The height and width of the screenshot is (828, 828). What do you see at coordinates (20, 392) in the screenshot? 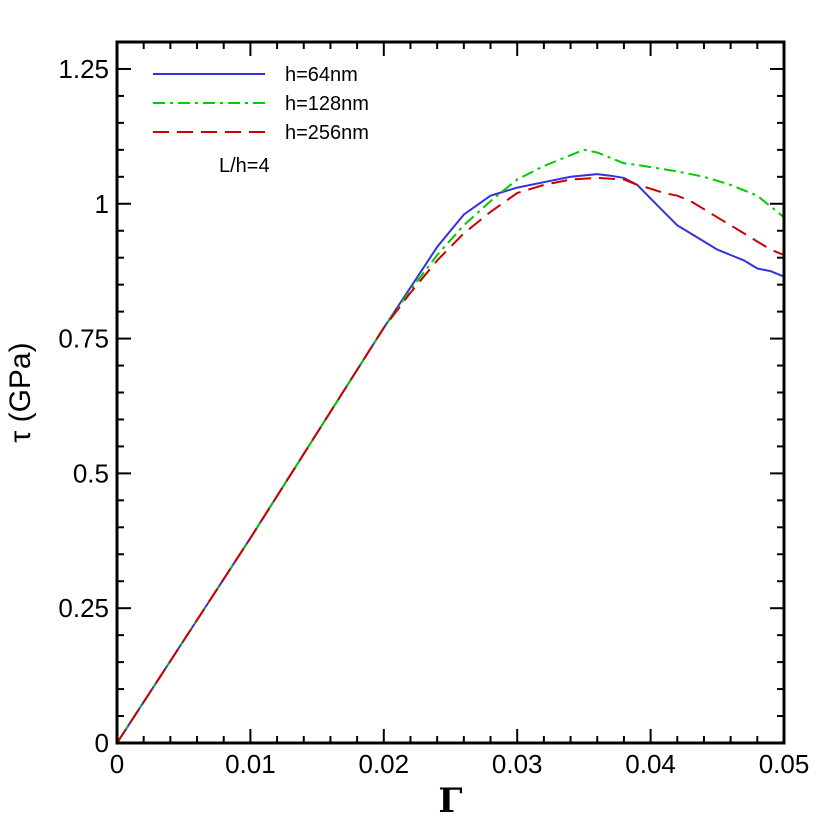
I see `y-axis-label: τ (GPa)` at bounding box center [20, 392].